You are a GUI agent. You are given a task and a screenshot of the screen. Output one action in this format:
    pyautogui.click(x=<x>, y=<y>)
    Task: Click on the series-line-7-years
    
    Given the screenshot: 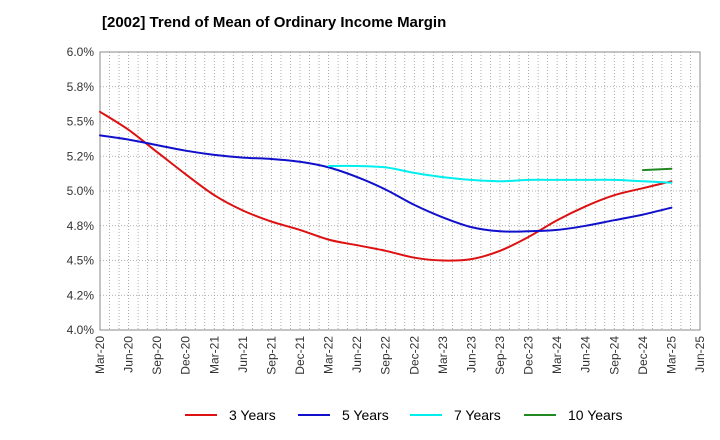 What is the action you would take?
    pyautogui.click(x=500, y=174)
    